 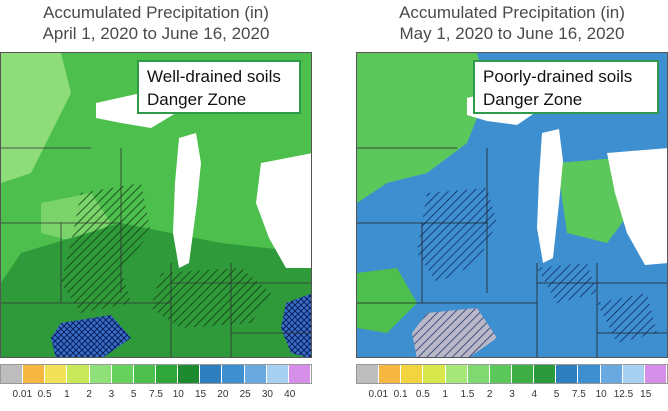 What do you see at coordinates (22, 394) in the screenshot?
I see `left-legend-tick-label: 0.01` at bounding box center [22, 394].